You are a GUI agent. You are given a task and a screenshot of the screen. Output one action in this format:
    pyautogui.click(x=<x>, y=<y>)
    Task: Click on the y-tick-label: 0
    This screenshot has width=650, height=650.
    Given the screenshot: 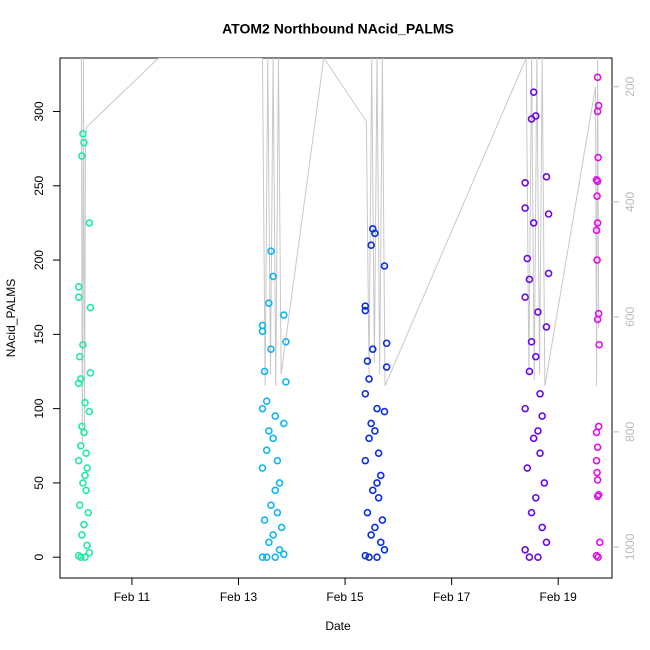 What is the action you would take?
    pyautogui.click(x=39, y=557)
    